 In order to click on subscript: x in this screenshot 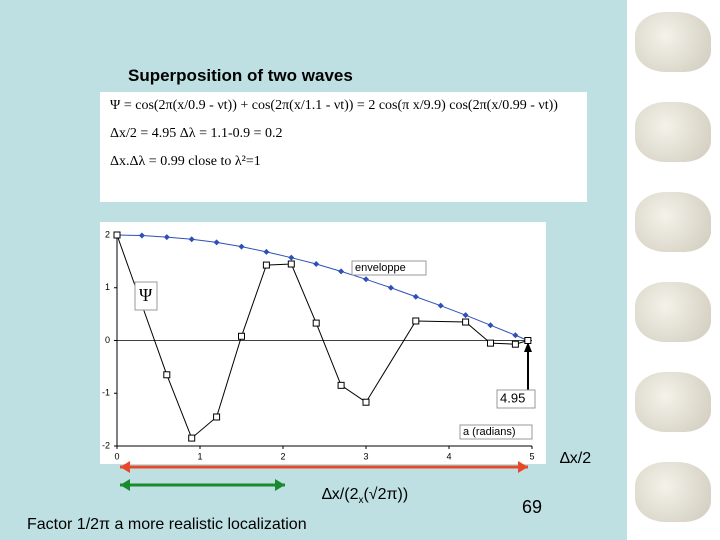, I will do `click(361, 501)`.